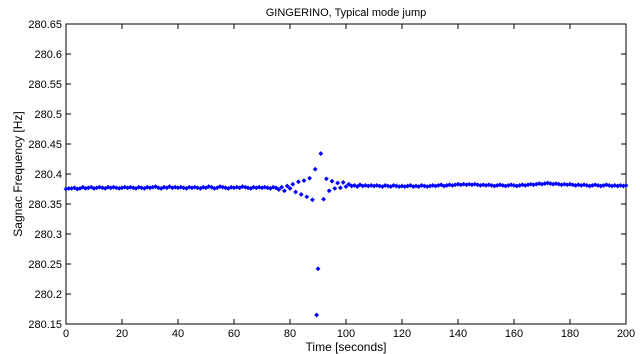  Describe the element at coordinates (48, 115) in the screenshot. I see `y-tick-label: 280.5` at that location.